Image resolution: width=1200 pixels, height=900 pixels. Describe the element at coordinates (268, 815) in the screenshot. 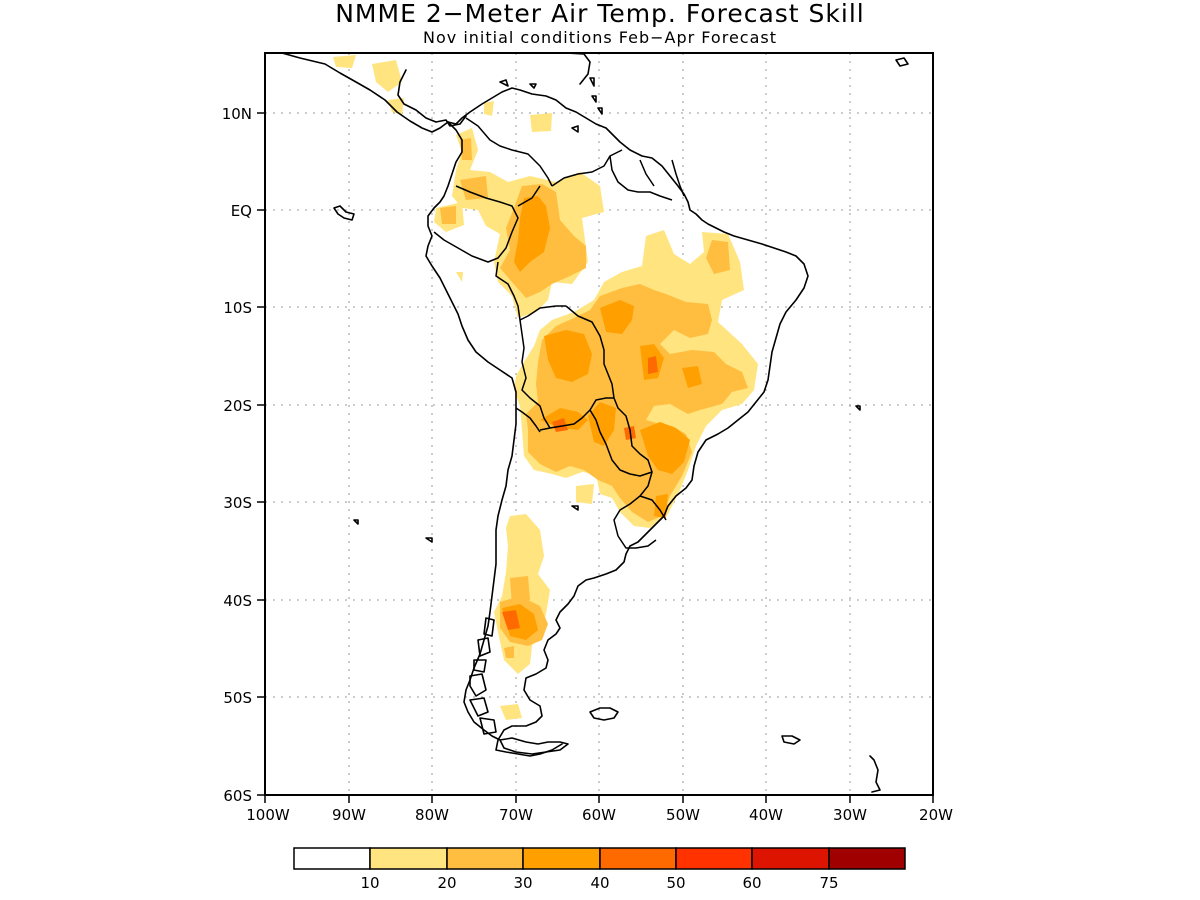

I see `lon-tick-label: 100W` at that location.